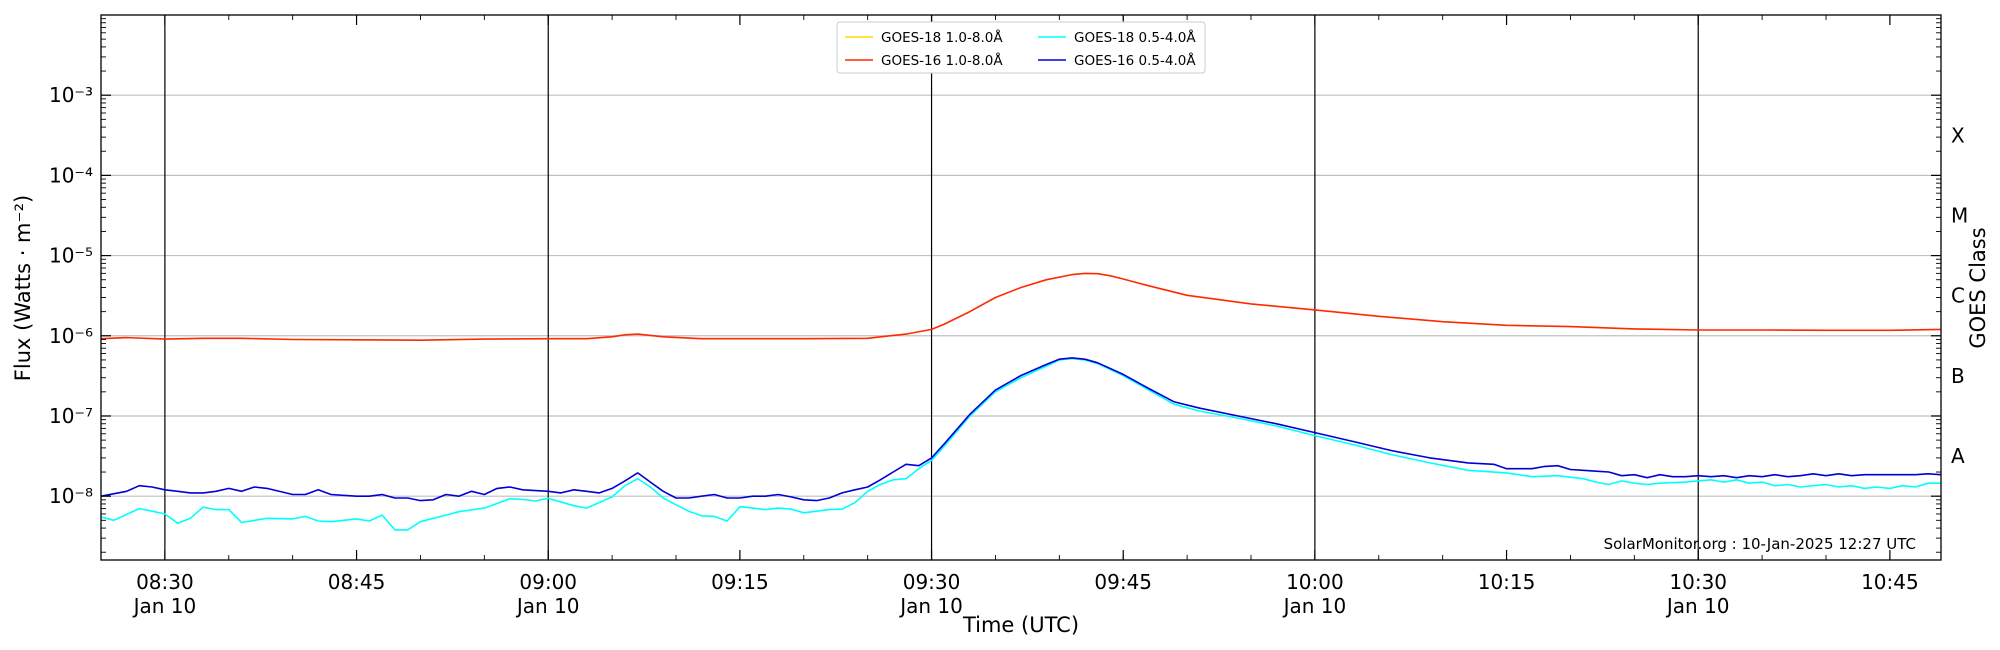 The width and height of the screenshot is (2000, 650). I want to click on goes-class-label: C, so click(1958, 296).